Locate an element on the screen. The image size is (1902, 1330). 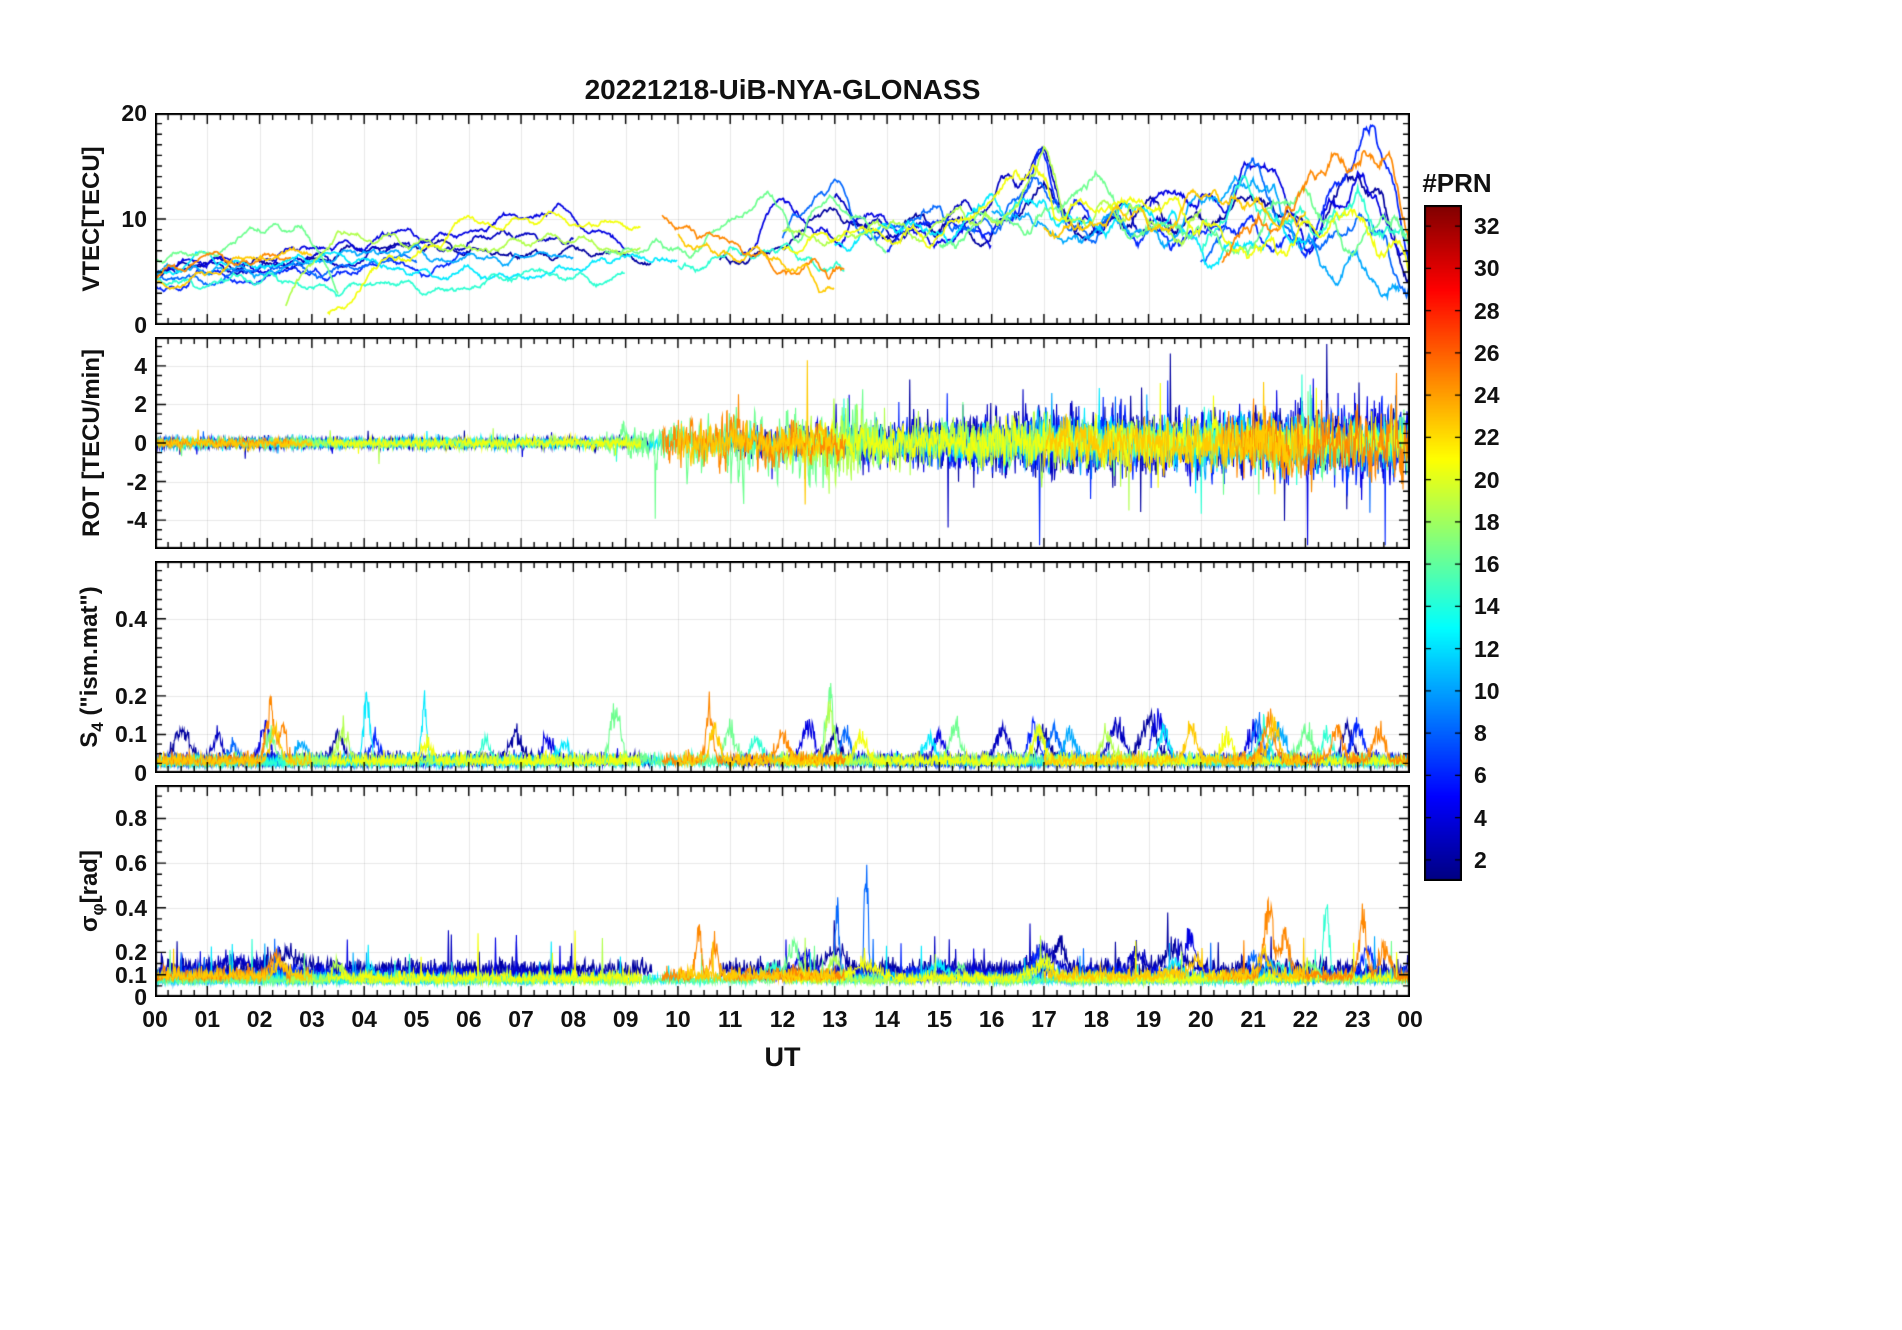
y-tick-label-sigma: 0 is located at coordinates (140, 997).